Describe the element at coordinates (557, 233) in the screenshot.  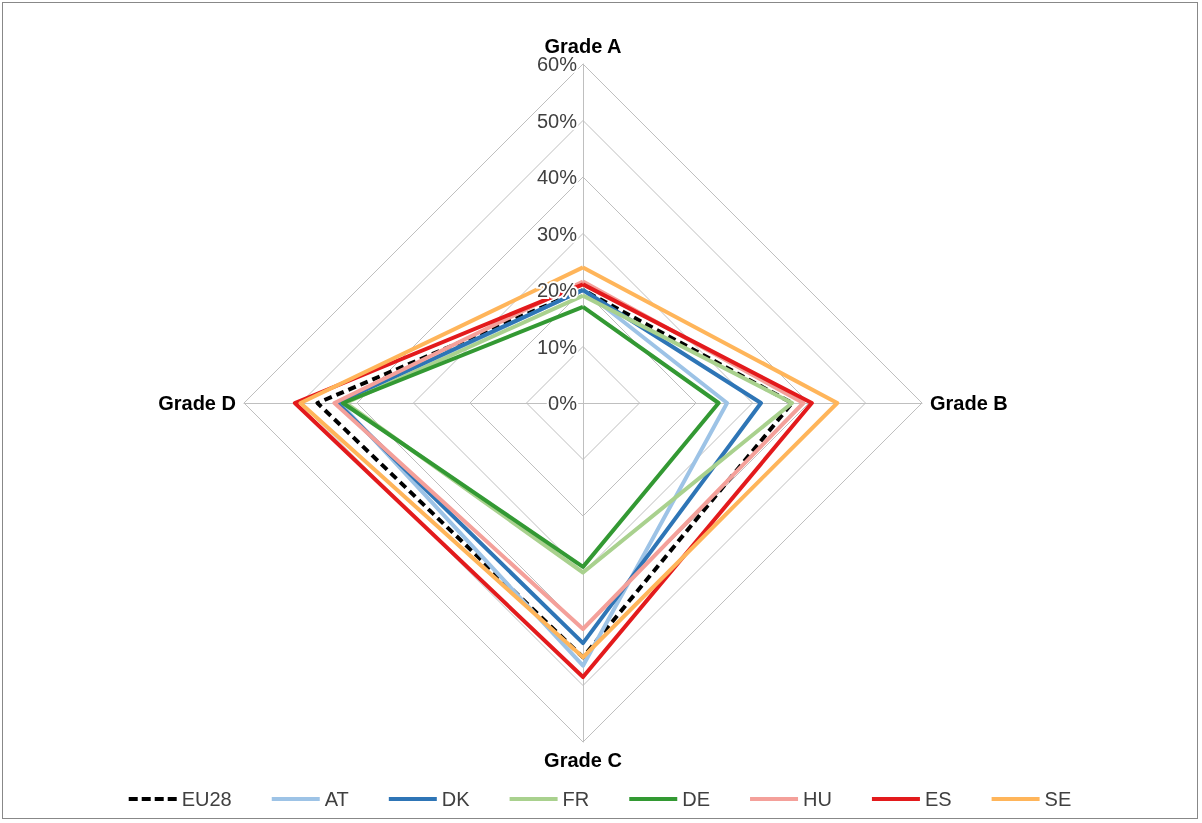
I see `y-tick-label: 30%` at that location.